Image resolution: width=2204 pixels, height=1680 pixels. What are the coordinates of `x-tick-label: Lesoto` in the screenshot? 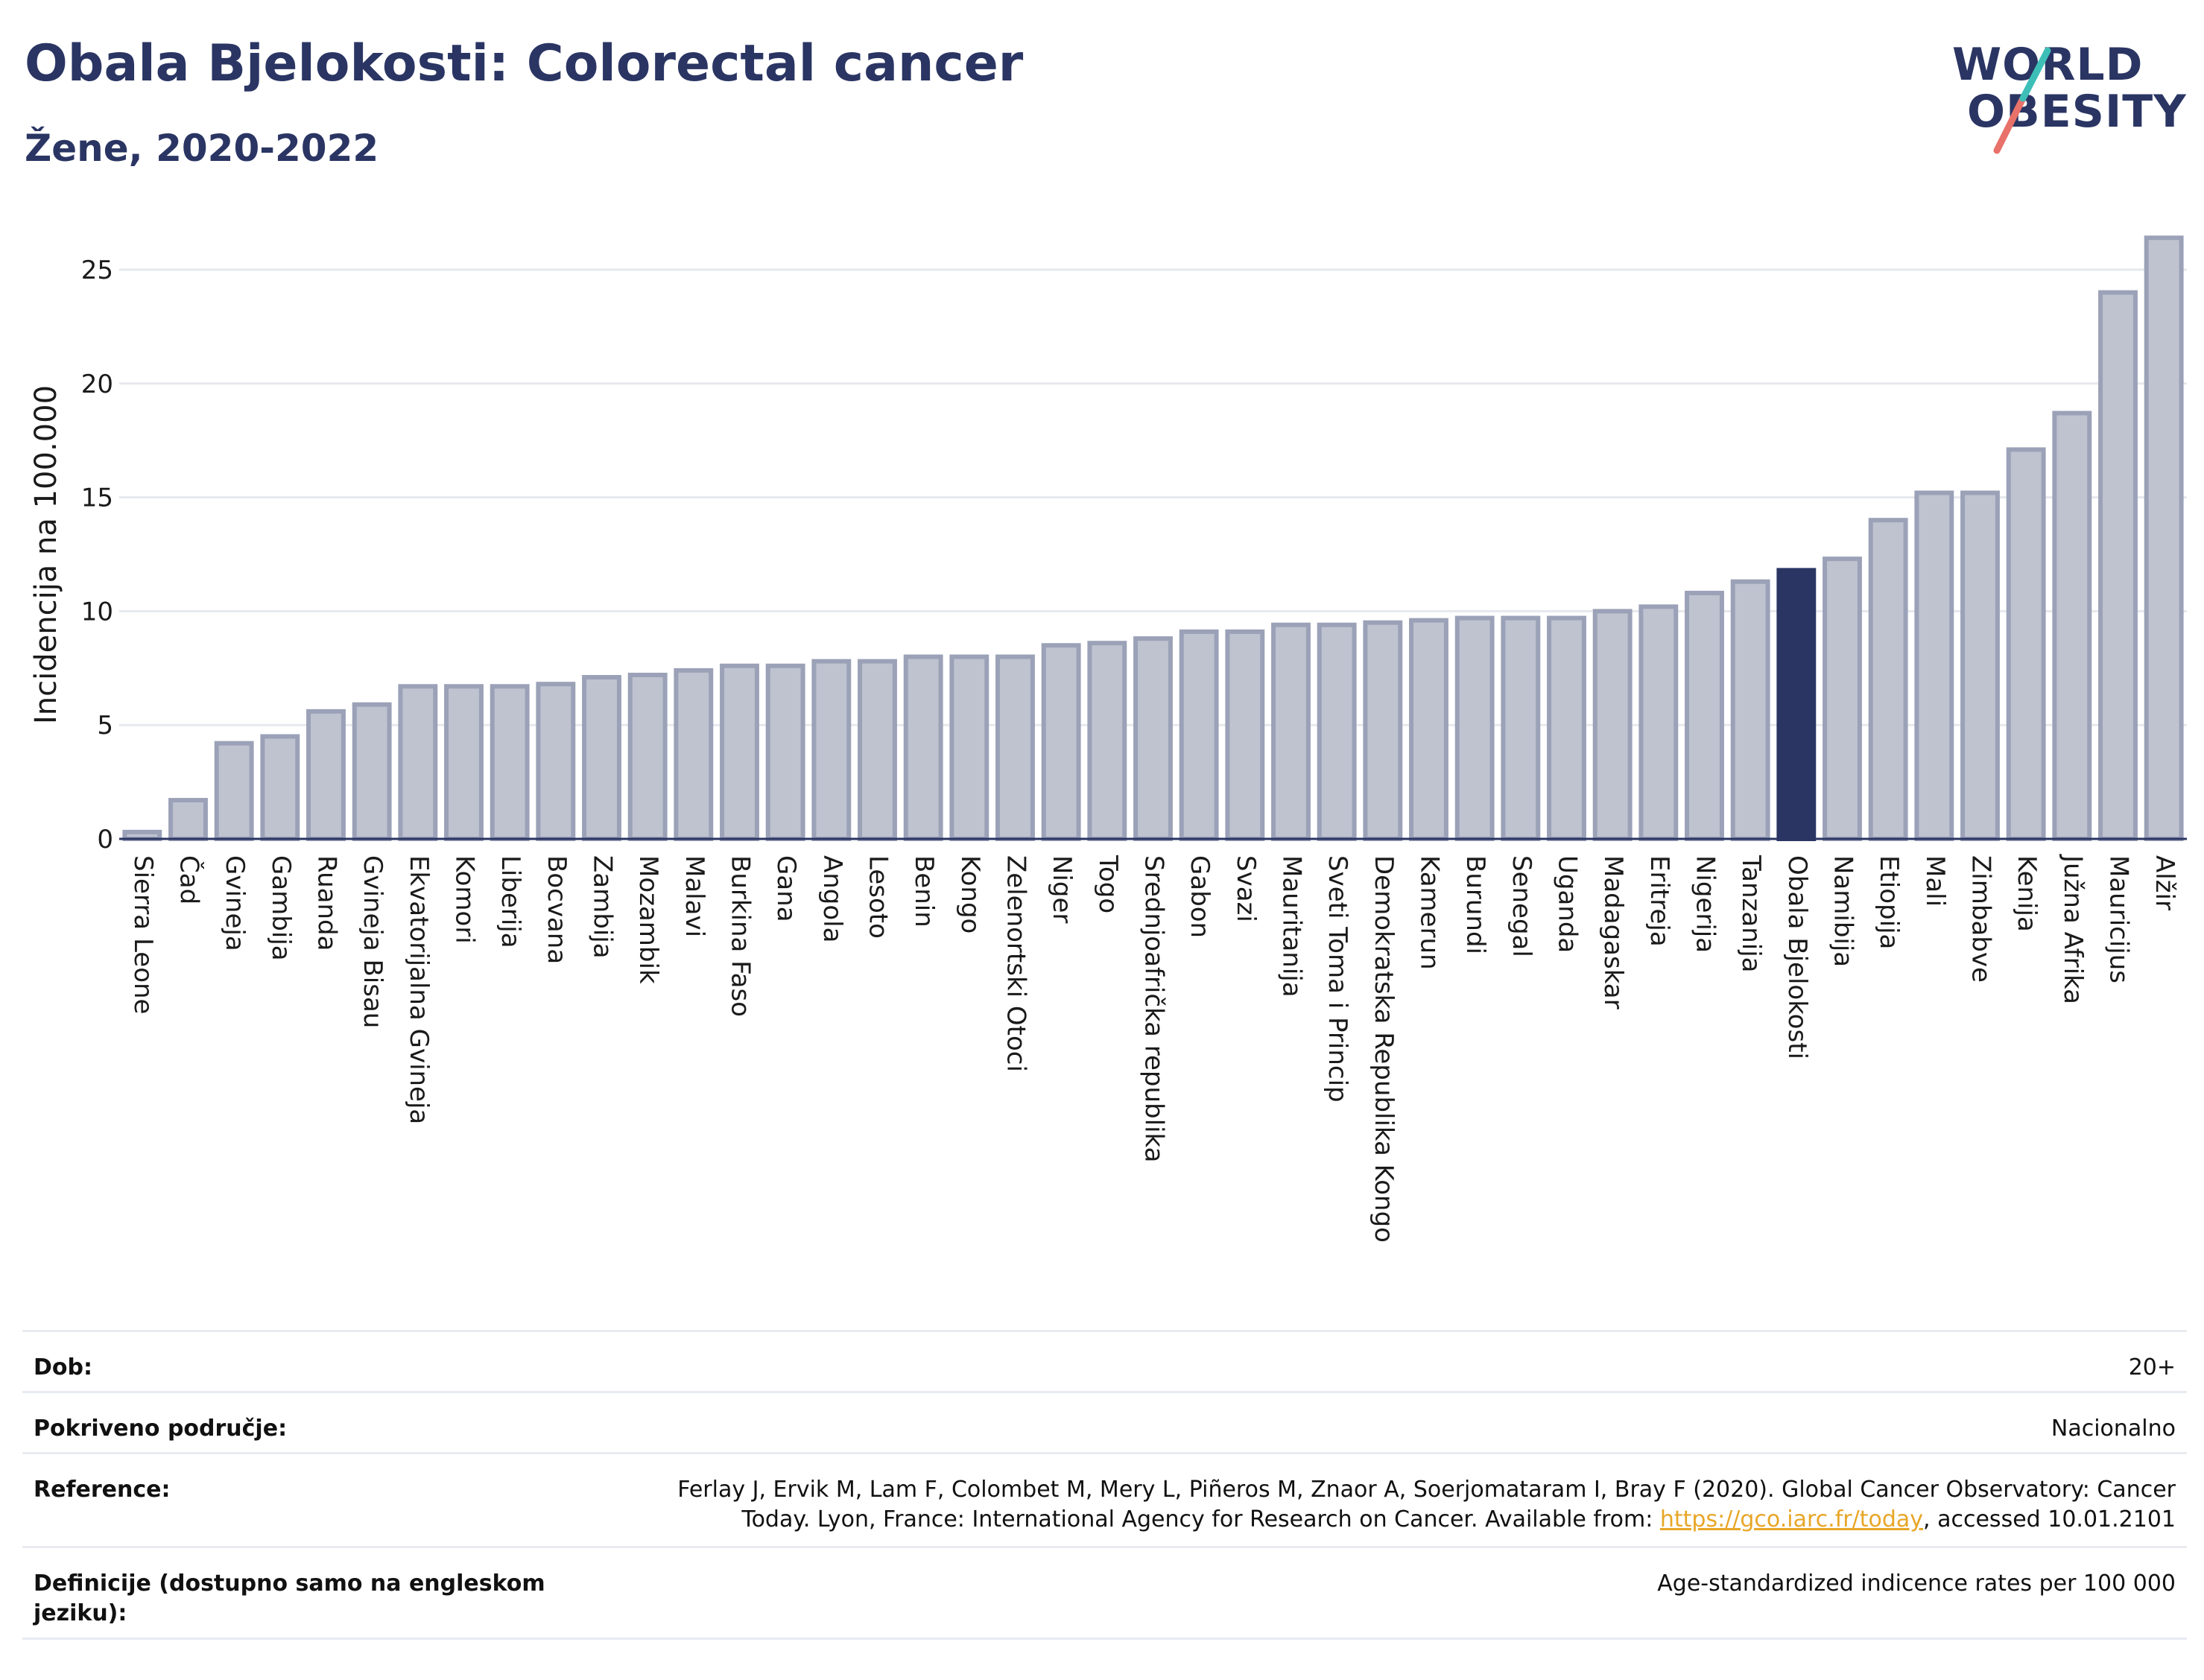 It's located at (878, 897).